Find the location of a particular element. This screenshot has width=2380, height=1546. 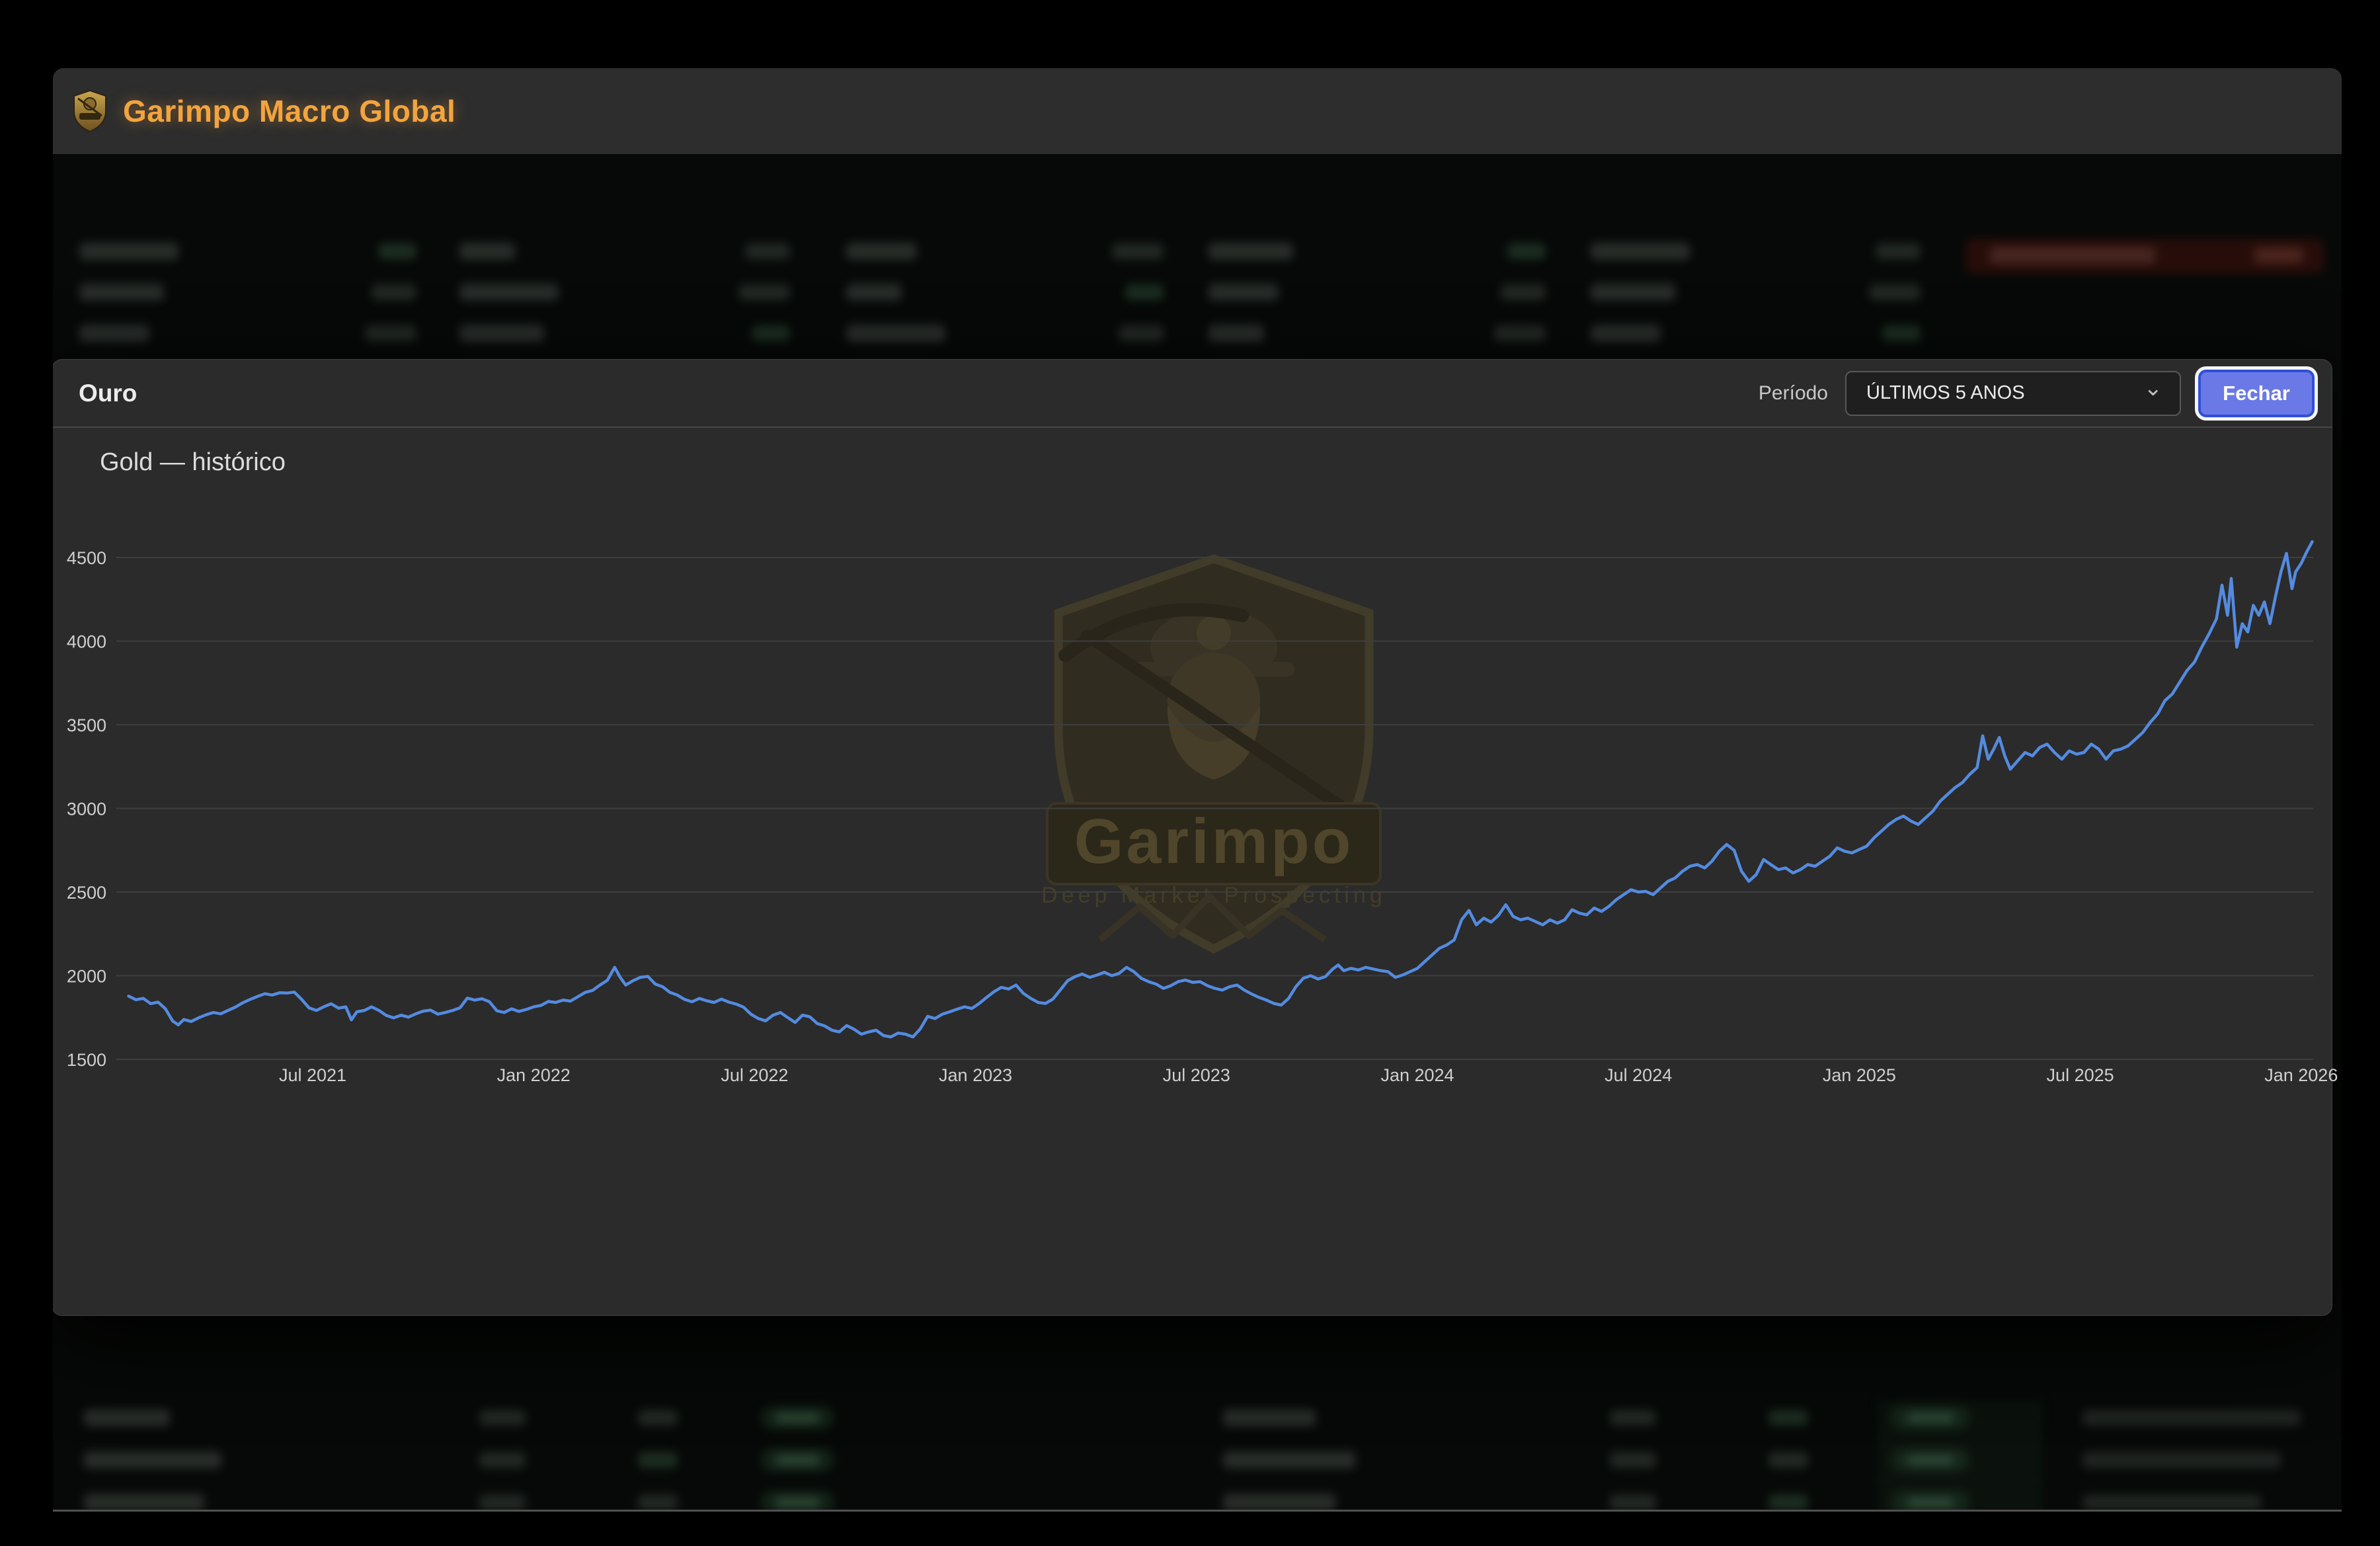

x-axis-tick: Jan 2023 is located at coordinates (975, 1075).